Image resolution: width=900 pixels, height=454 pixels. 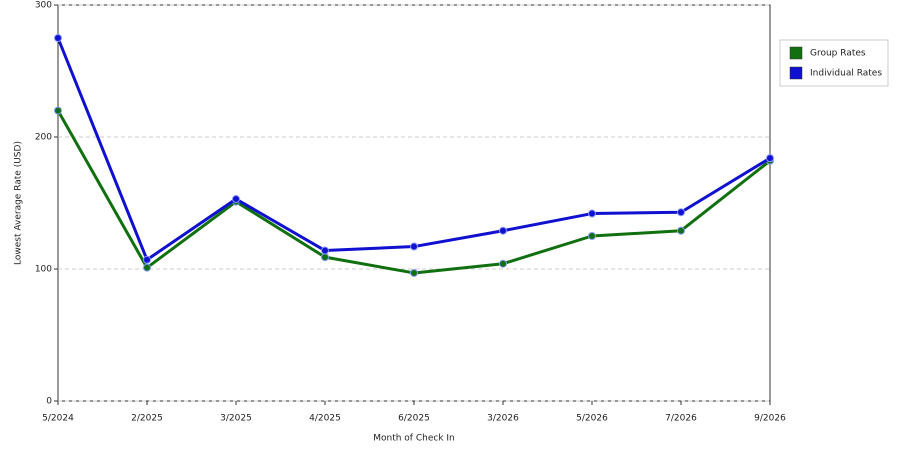 What do you see at coordinates (43, 138) in the screenshot?
I see `y-tick-label: 200` at bounding box center [43, 138].